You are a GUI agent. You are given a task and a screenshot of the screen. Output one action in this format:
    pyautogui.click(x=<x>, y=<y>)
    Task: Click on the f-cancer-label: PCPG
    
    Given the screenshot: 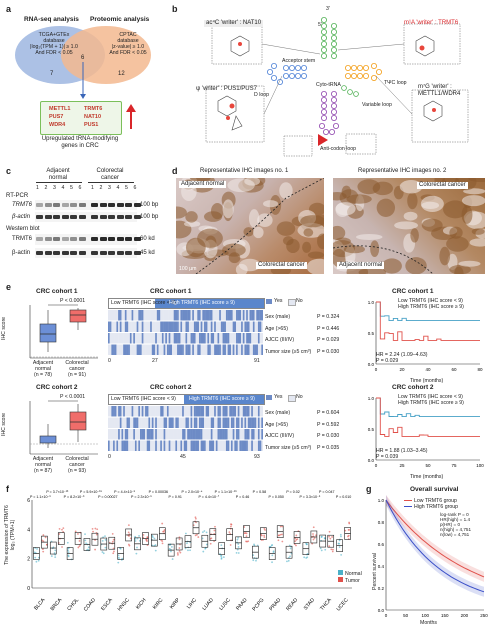 What is the action you would take?
    pyautogui.click(x=258, y=604)
    